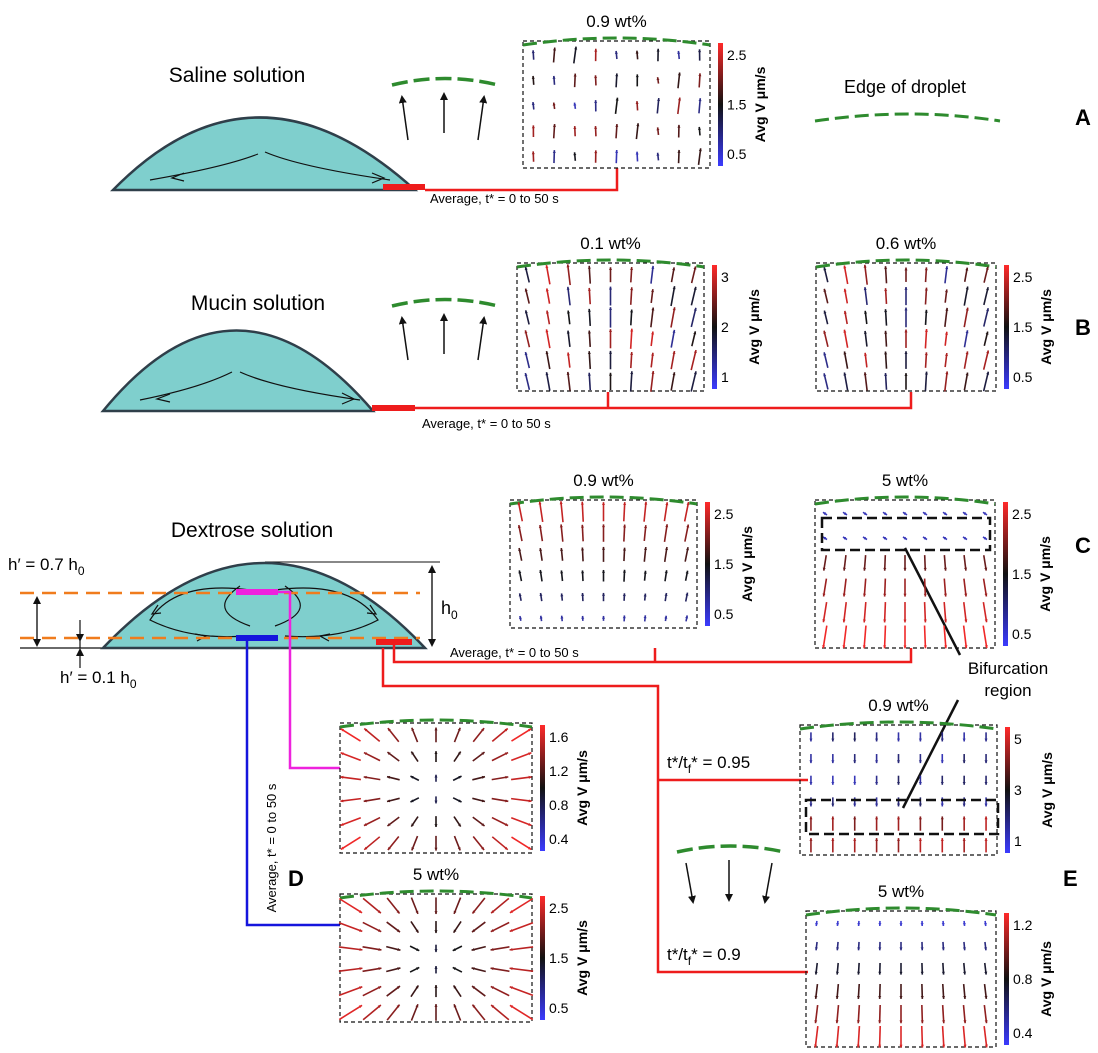 This screenshot has height=1053, width=1098. Describe the element at coordinates (46, 566) in the screenshot. I see `h07-label: h′ = 0.7 h0` at that location.